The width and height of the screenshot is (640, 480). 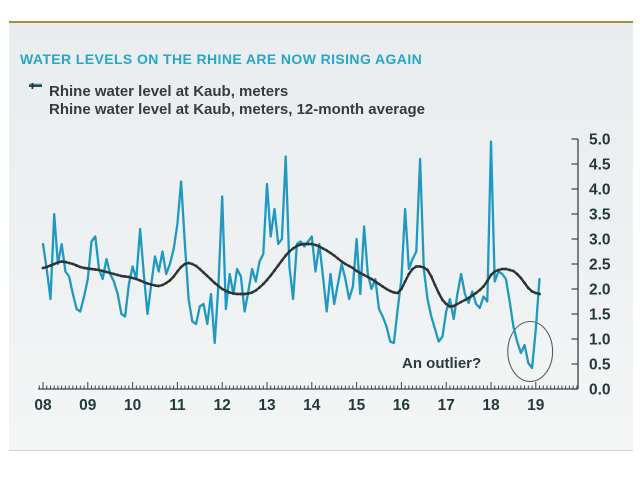 I want to click on svg-text: 14, so click(x=312, y=405).